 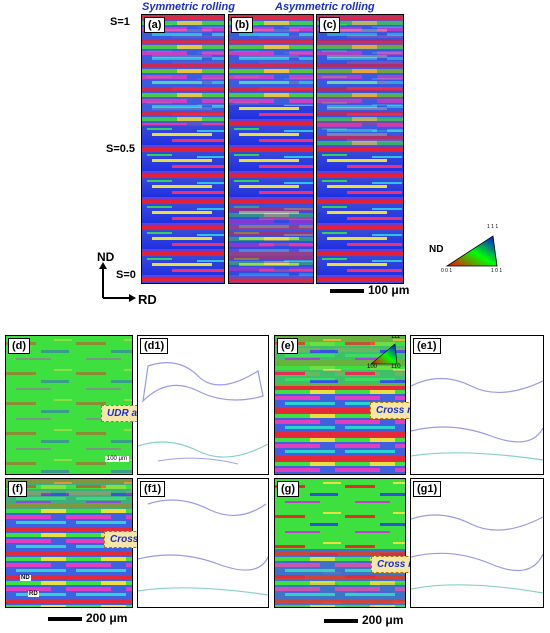 I want to click on ebsd-map-c: (c), so click(x=360, y=149).